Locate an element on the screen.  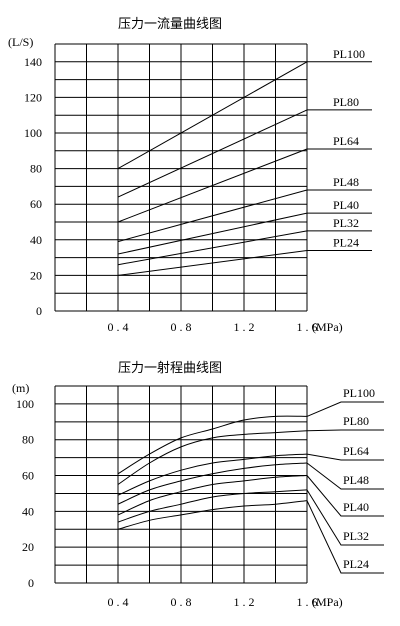
y-tick-label: 140 is located at coordinates (33, 62).